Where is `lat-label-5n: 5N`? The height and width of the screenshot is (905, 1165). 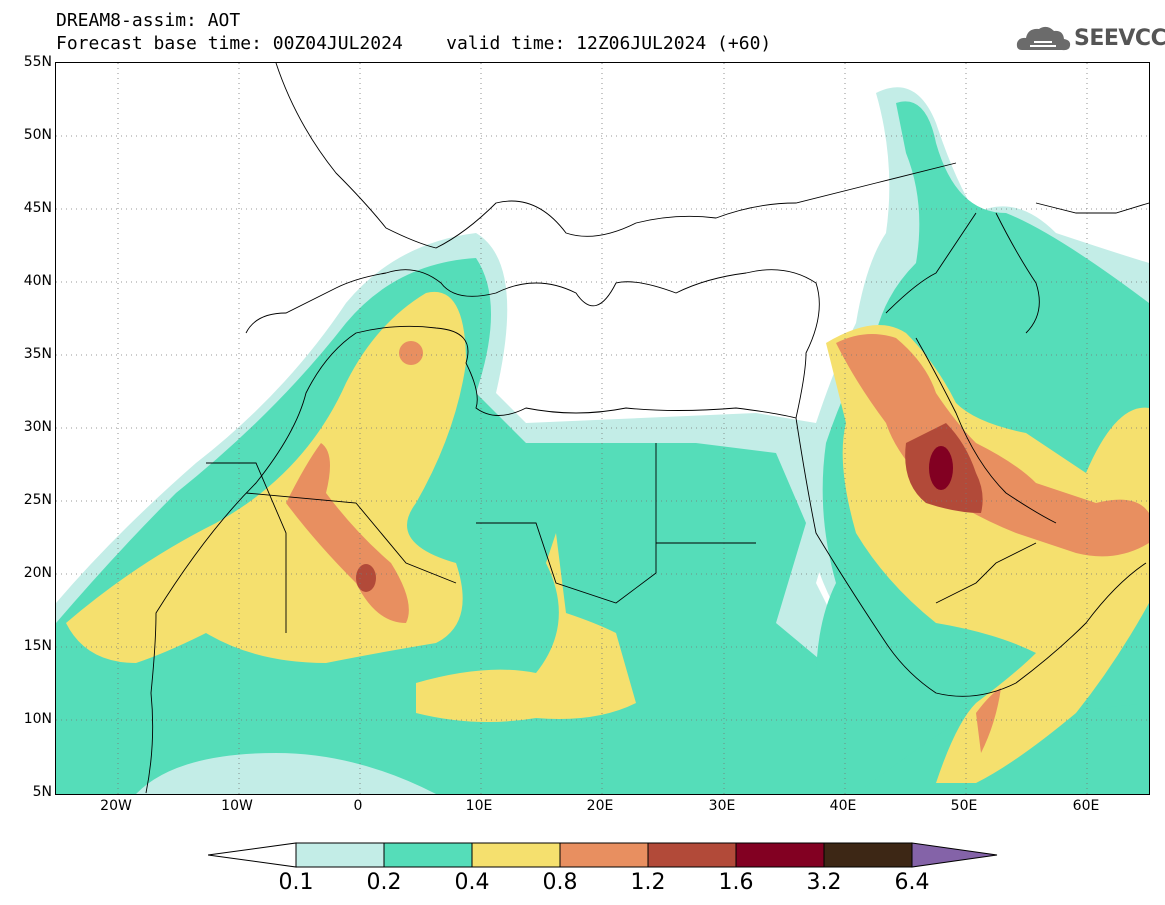 lat-label-5n: 5N is located at coordinates (42, 792).